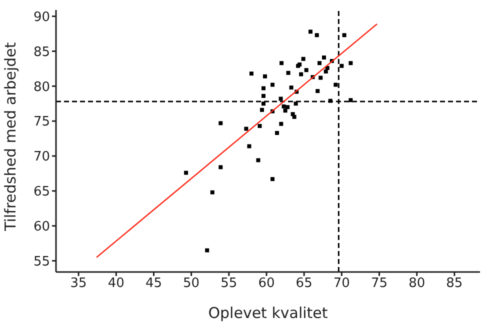  What do you see at coordinates (191, 284) in the screenshot?
I see `x-tick-label: 50` at bounding box center [191, 284].